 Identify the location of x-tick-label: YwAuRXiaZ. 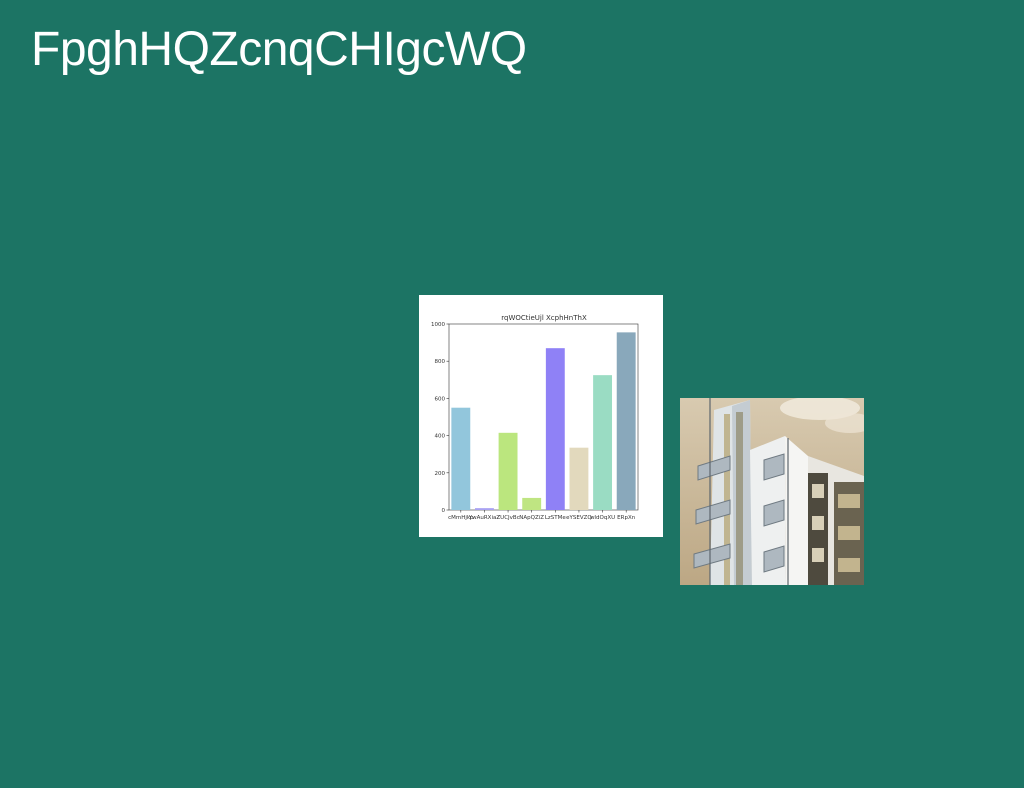
(484, 518).